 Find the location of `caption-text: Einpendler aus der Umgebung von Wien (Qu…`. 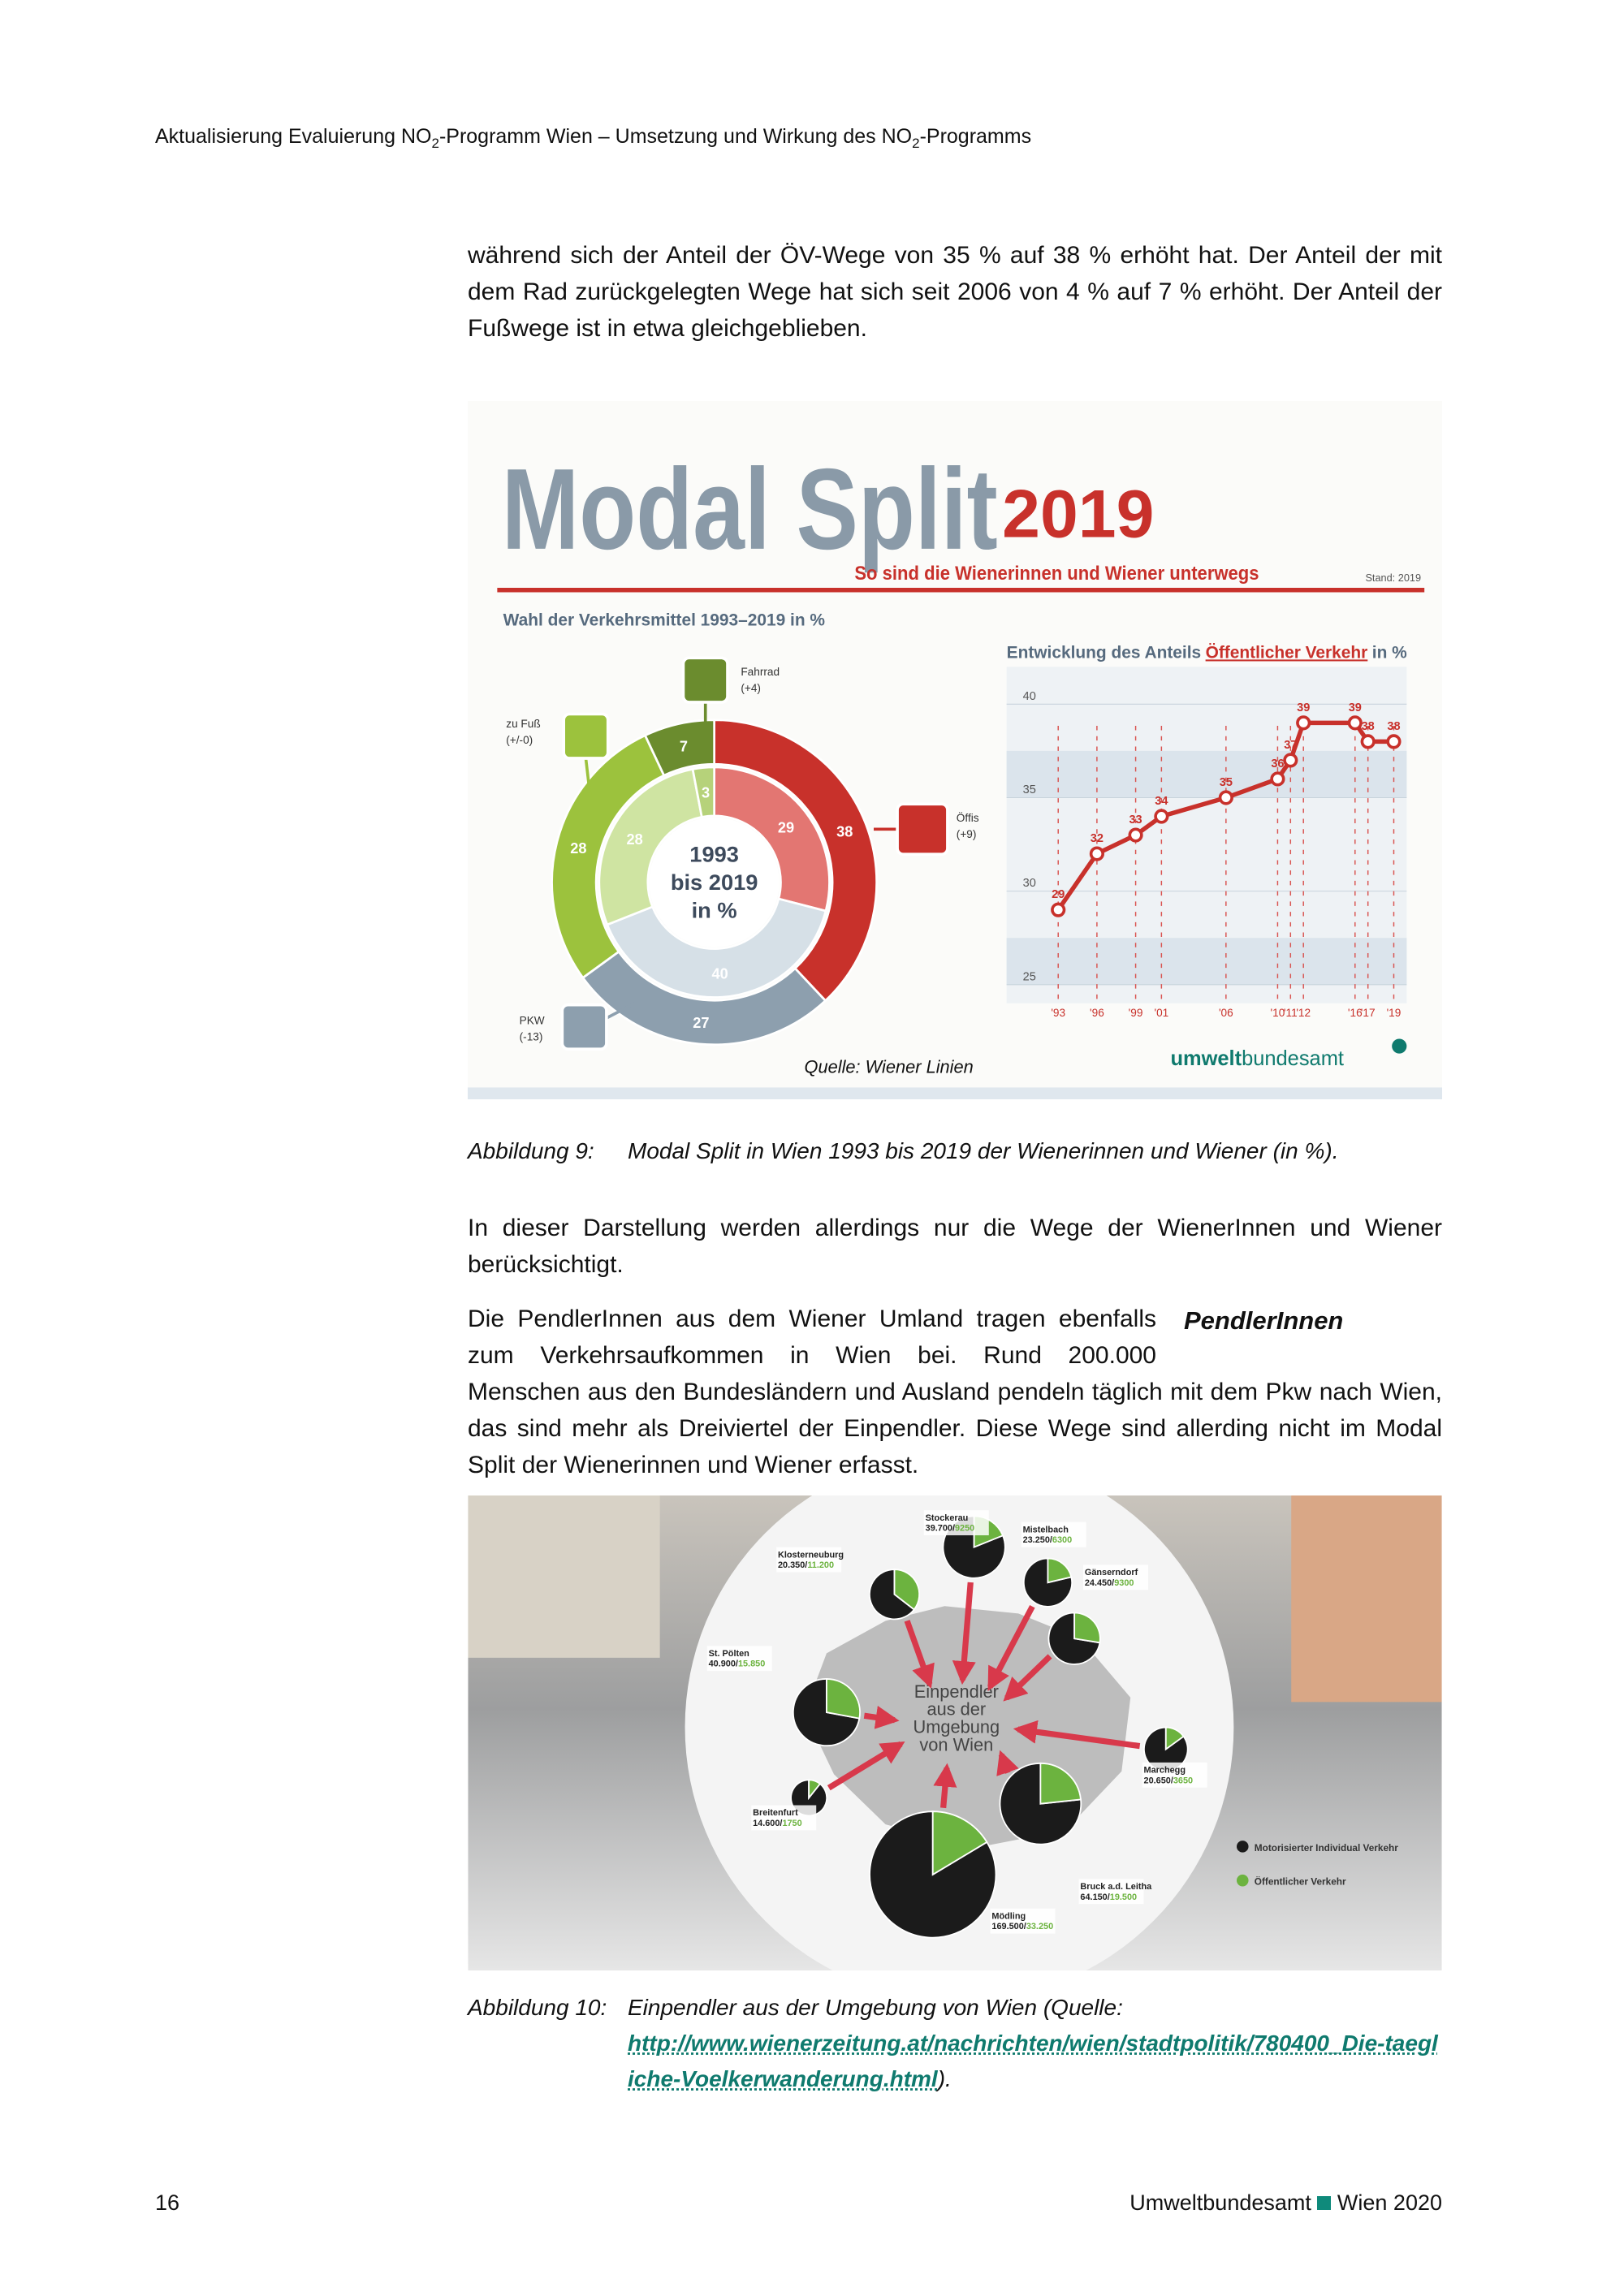

caption-text: Einpendler aus der Umgebung von Wien (Qu… is located at coordinates (876, 2008).